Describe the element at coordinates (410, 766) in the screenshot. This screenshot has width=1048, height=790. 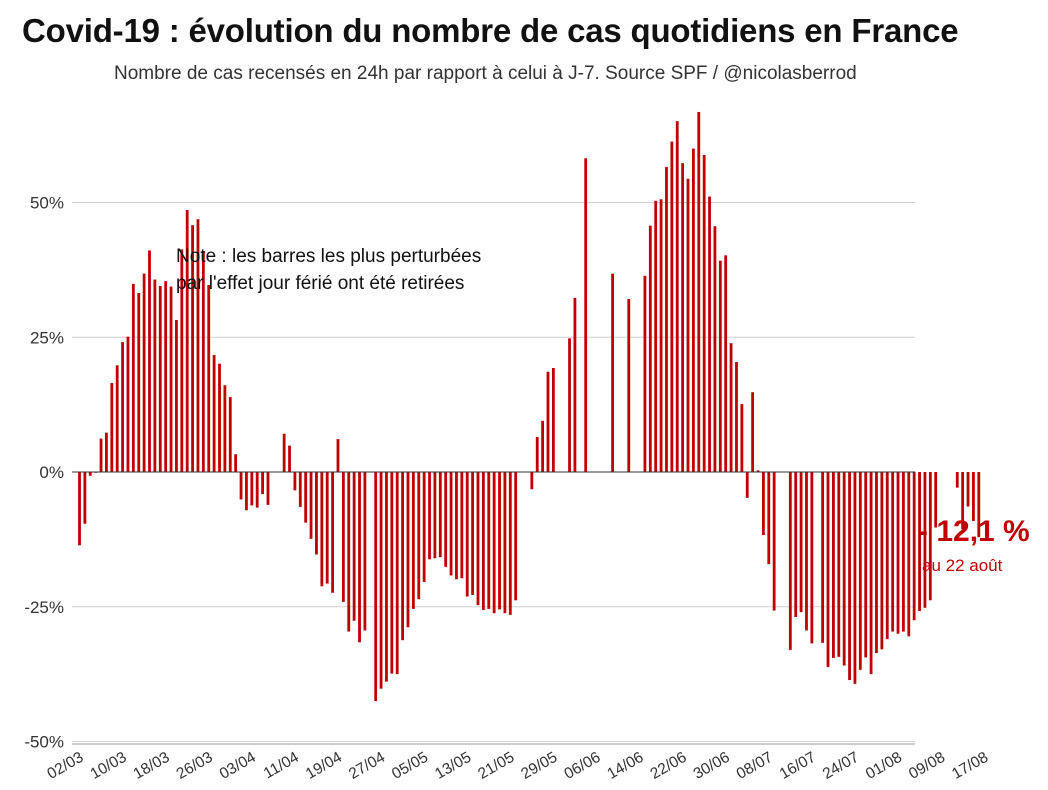
I see `x-tick-label: 05/05` at that location.